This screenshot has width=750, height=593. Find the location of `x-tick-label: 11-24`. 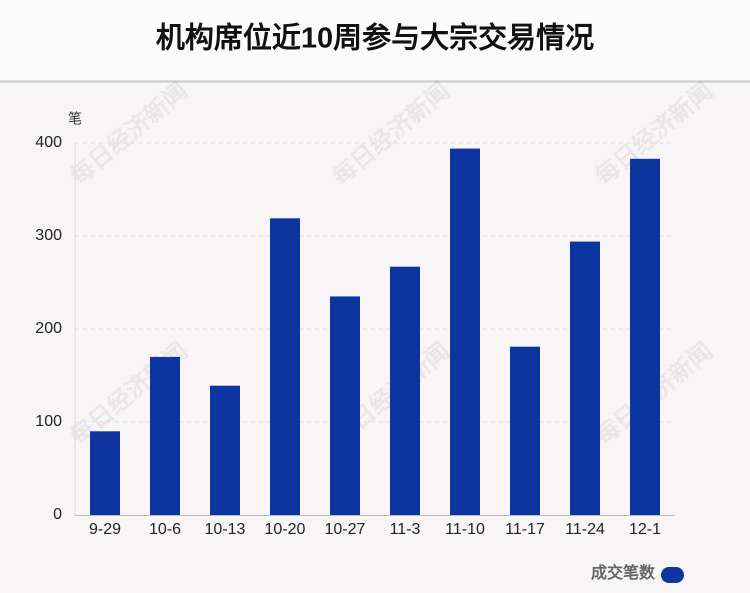

x-tick-label: 11-24 is located at coordinates (585, 529).